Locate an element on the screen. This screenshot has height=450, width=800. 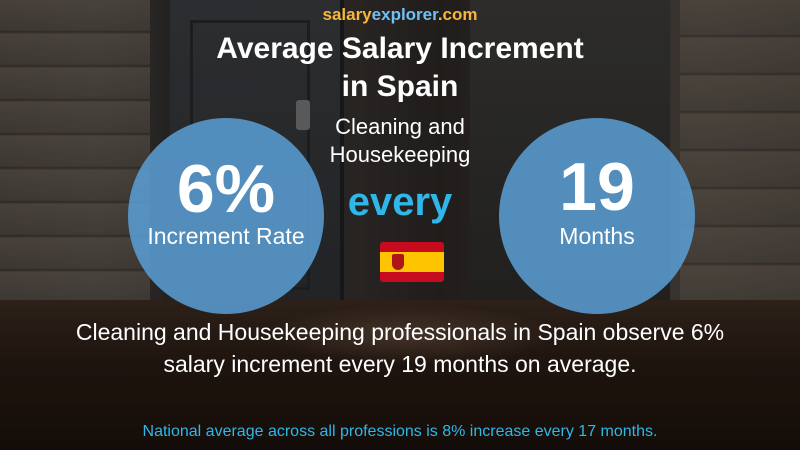
period-circle: 19 Months is located at coordinates (597, 216).